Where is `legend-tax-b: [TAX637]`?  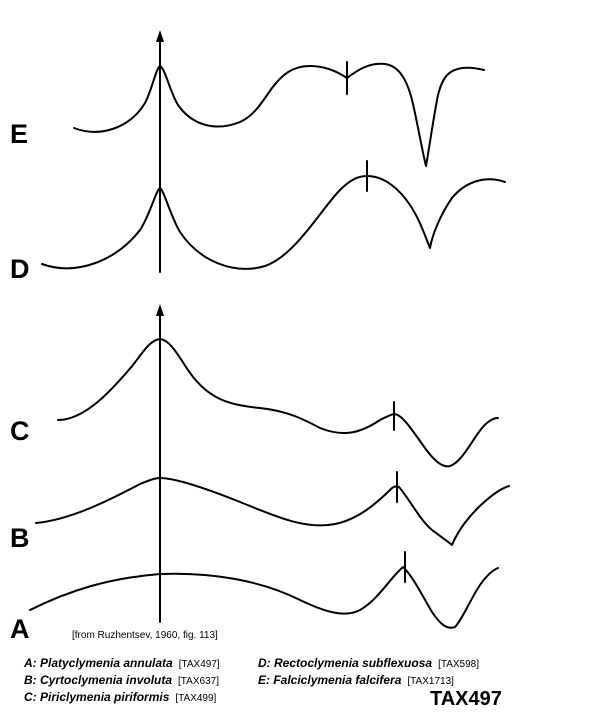 legend-tax-b: [TAX637] is located at coordinates (198, 681).